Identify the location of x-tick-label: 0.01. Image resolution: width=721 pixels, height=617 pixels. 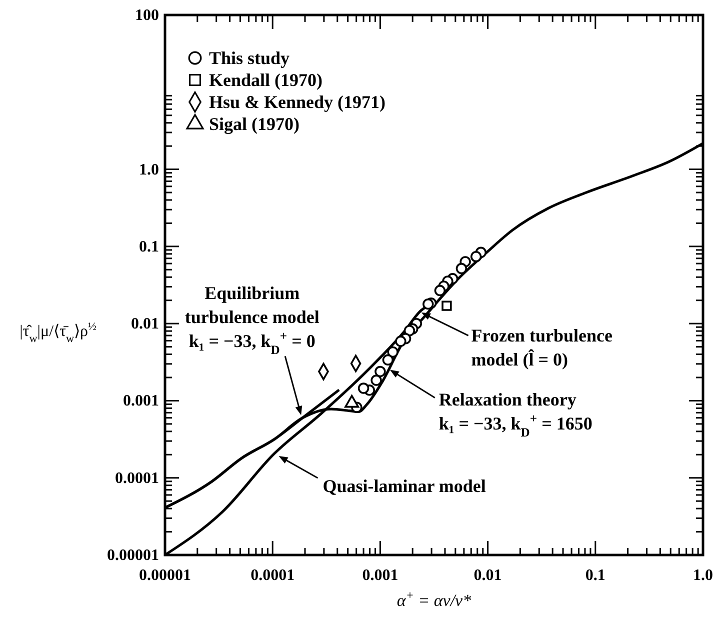
(488, 575).